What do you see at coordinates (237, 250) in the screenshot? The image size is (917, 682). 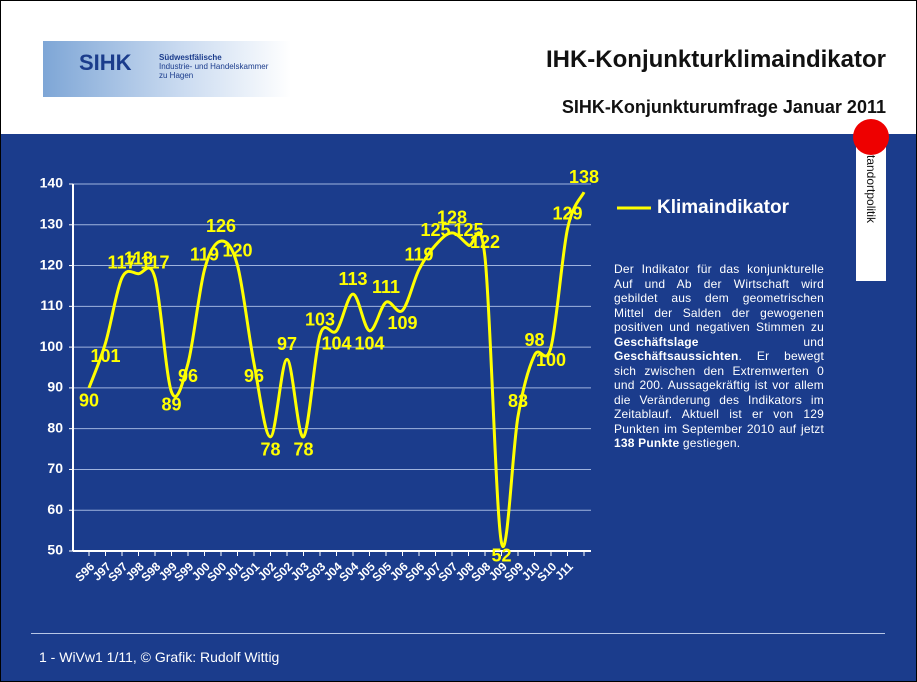 I see `data-label: 120` at bounding box center [237, 250].